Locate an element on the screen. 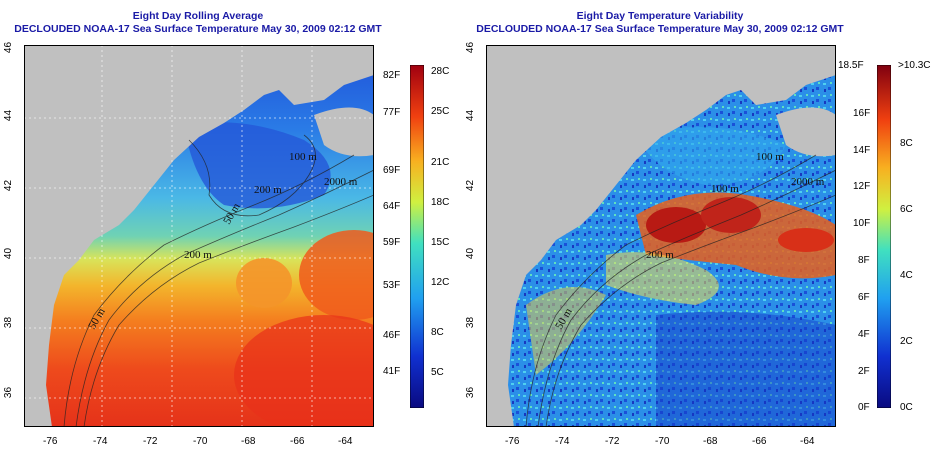  left-y-tick: 44 is located at coordinates (9, 115).